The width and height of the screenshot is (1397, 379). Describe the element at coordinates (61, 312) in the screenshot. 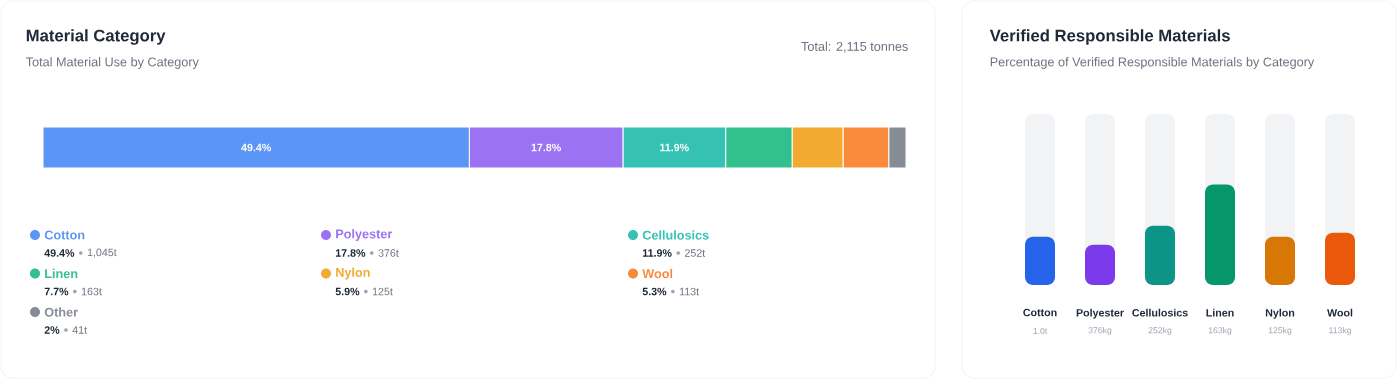

I see `legend-label: Other` at that location.